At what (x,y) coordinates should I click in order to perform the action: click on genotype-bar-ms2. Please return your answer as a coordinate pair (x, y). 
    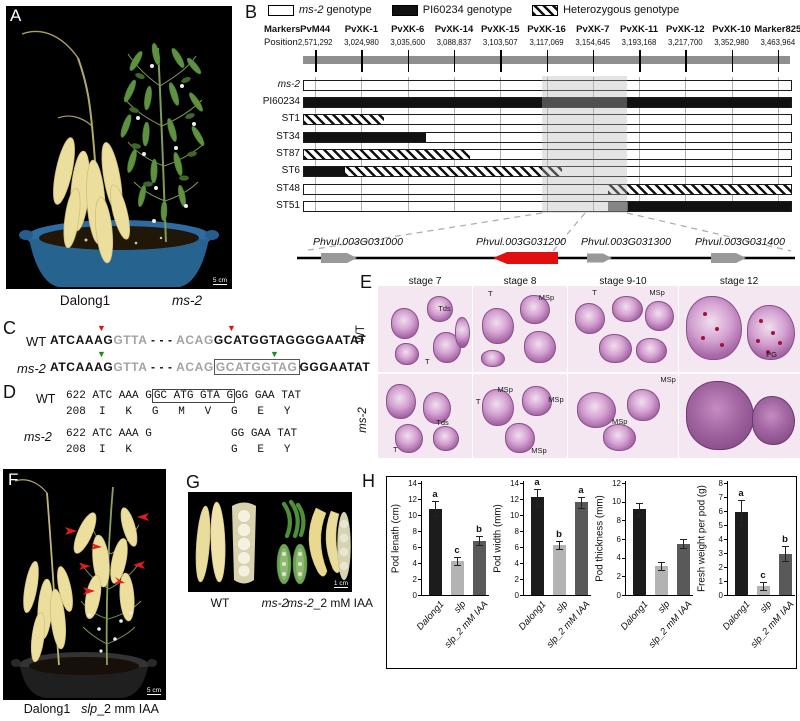
    Looking at the image, I should click on (547, 85).